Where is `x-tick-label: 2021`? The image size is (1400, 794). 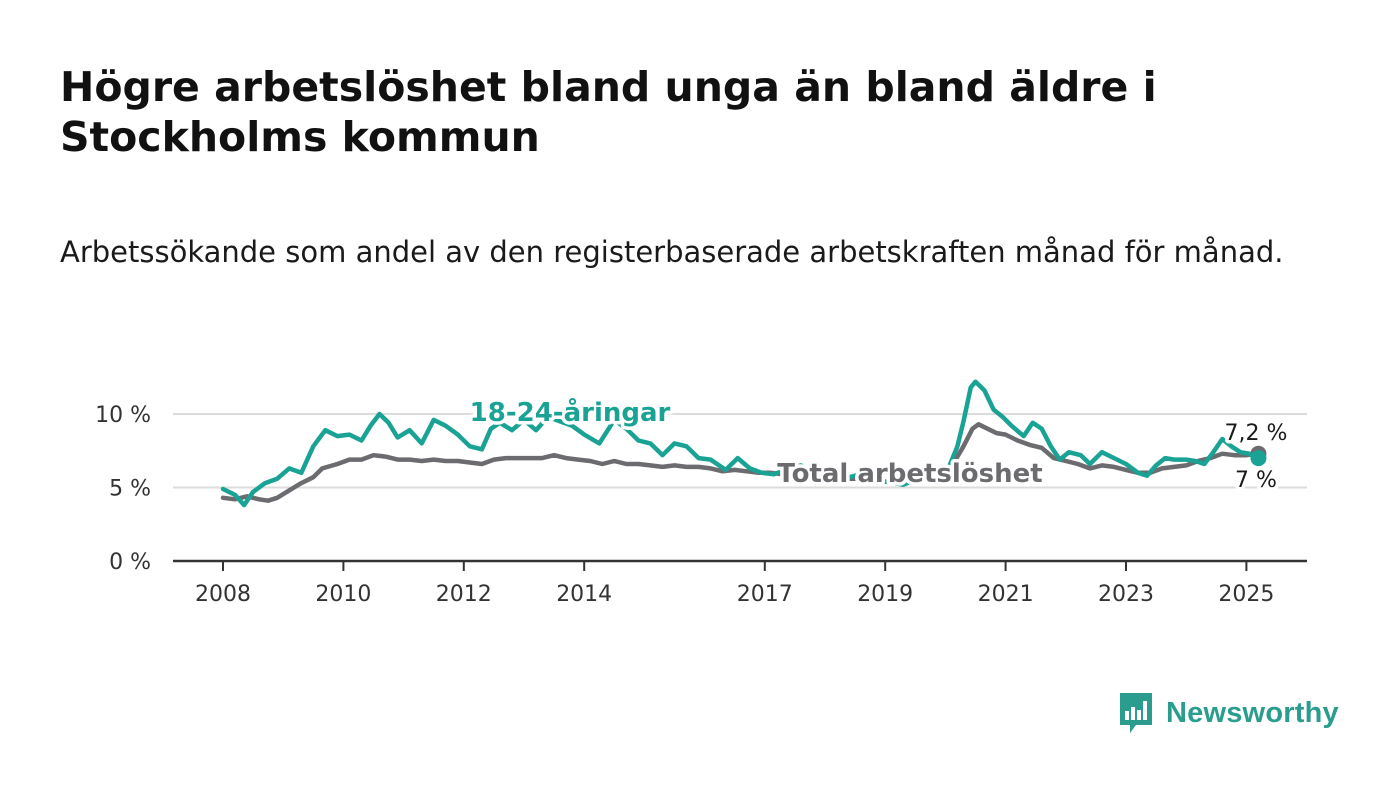
x-tick-label: 2021 is located at coordinates (1006, 594).